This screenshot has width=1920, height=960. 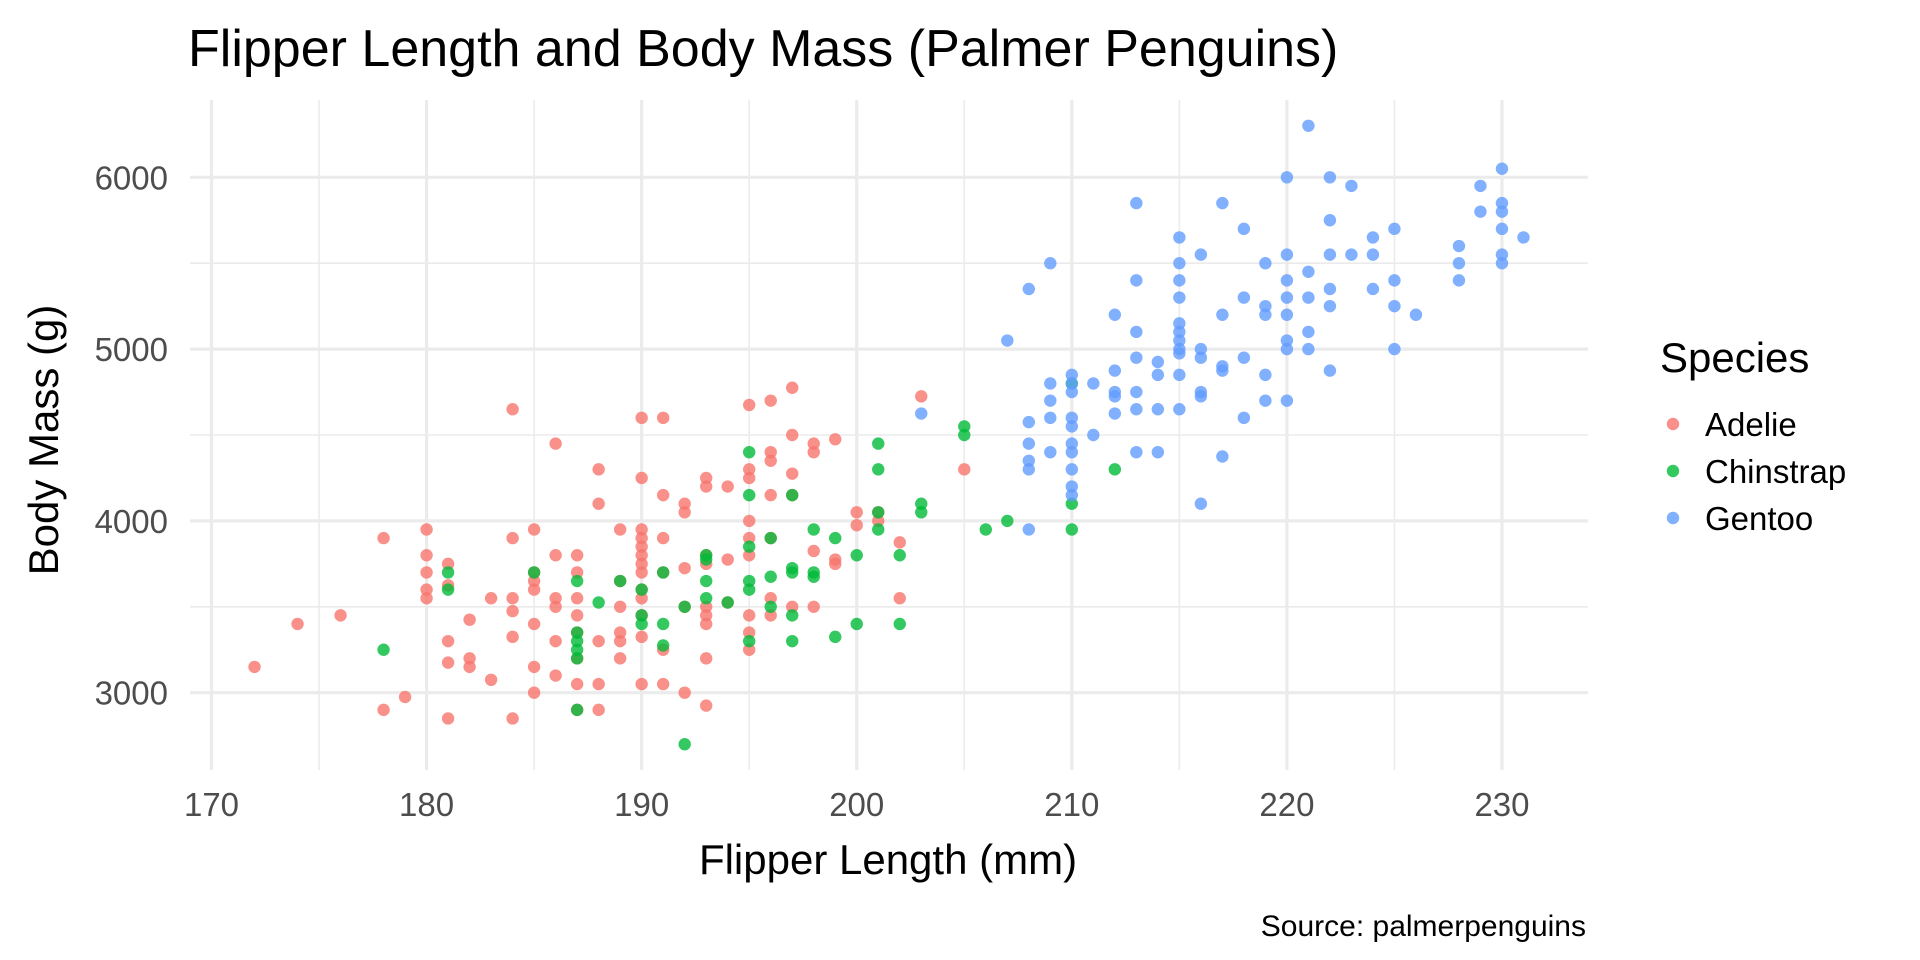 I want to click on legend-item-adelie: Adelie, so click(x=1731, y=424).